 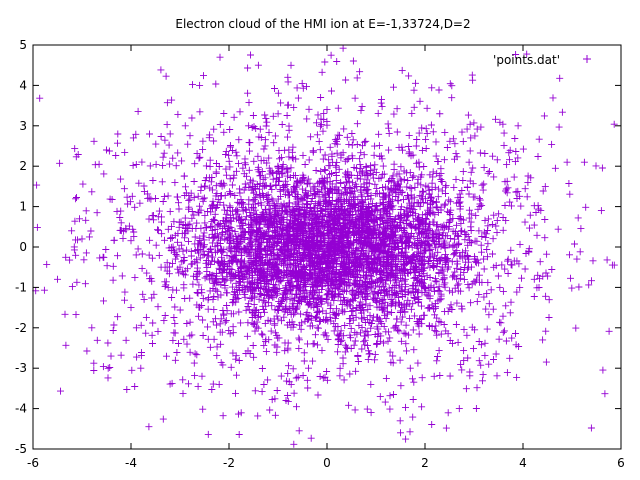 I want to click on y-tick-label: -3, so click(x=21, y=368).